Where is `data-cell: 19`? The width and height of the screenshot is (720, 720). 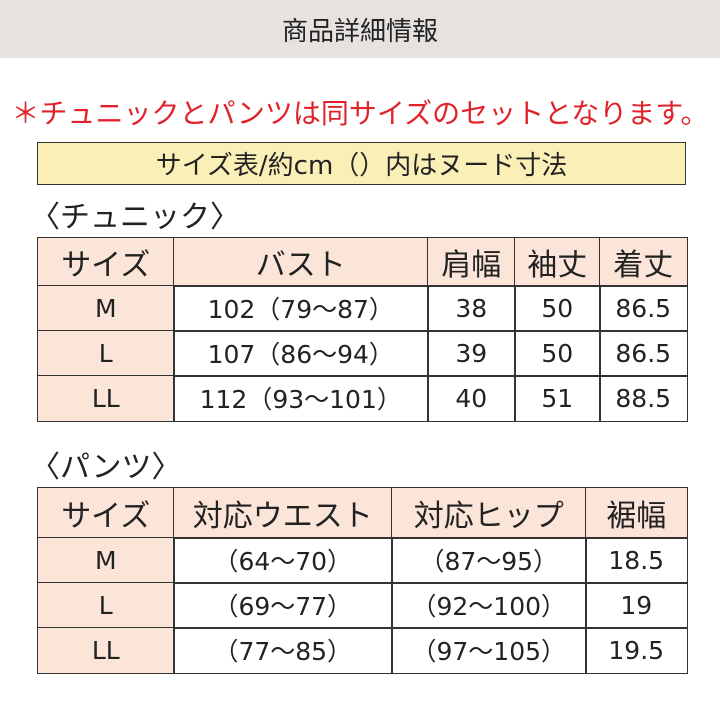
data-cell: 19 is located at coordinates (636, 605).